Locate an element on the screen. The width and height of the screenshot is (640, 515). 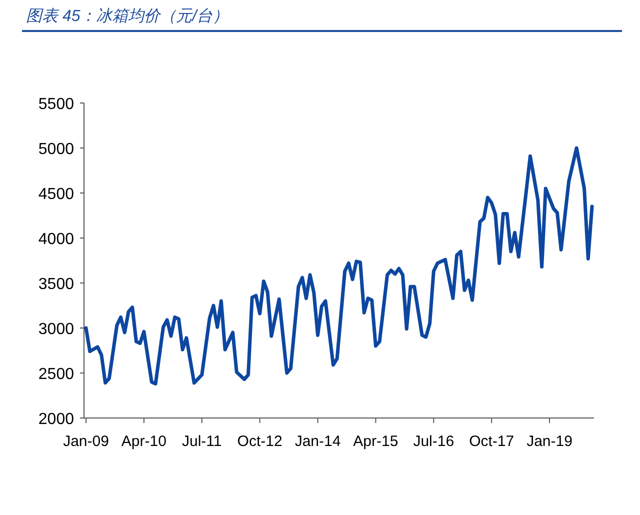
x-tick-label: Jul-11 is located at coordinates (202, 441).